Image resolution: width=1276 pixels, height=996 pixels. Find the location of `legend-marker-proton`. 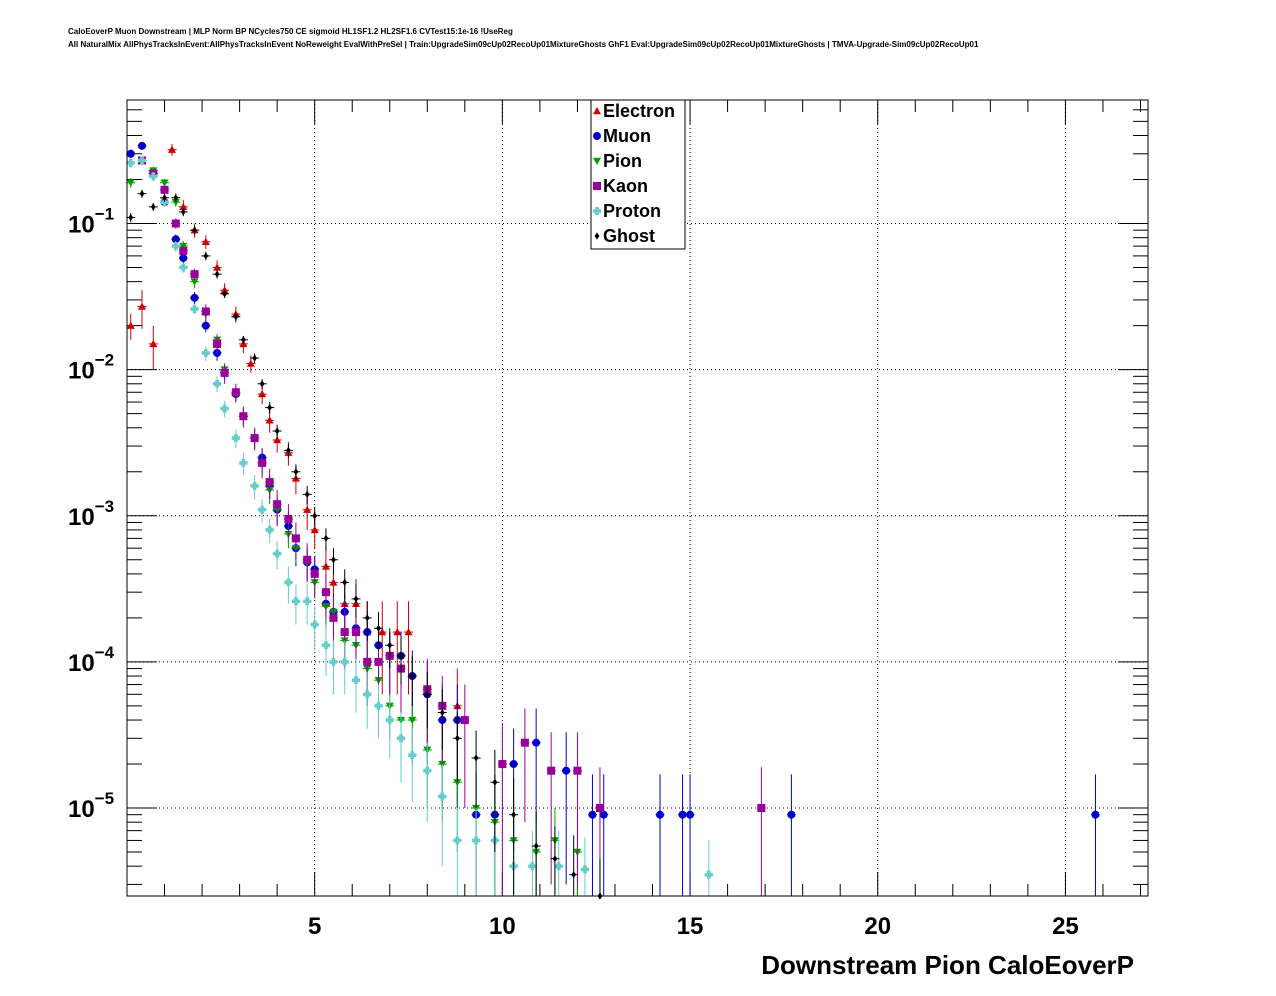

legend-marker-proton is located at coordinates (597, 211).